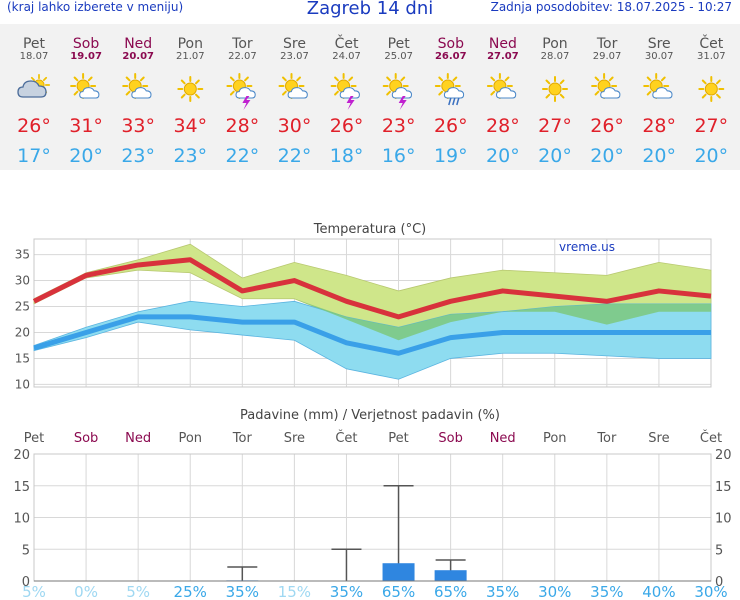 Image resolution: width=740 pixels, height=600 pixels. I want to click on min-temp-band, so click(372, 340).